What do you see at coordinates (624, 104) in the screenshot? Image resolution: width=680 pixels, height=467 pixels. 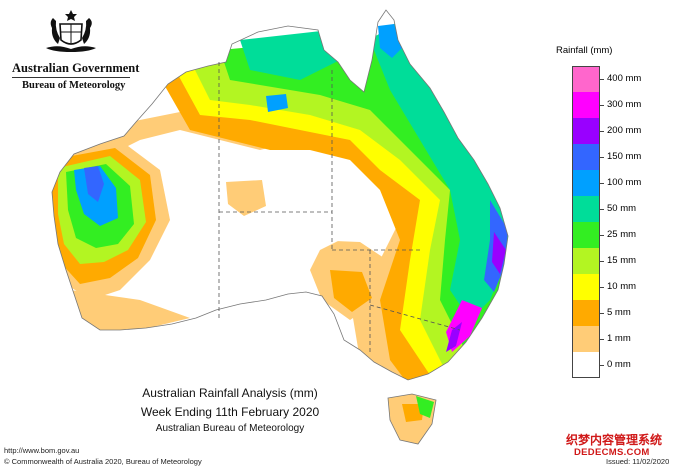 I see `legend-label: 300 mm` at bounding box center [624, 104].